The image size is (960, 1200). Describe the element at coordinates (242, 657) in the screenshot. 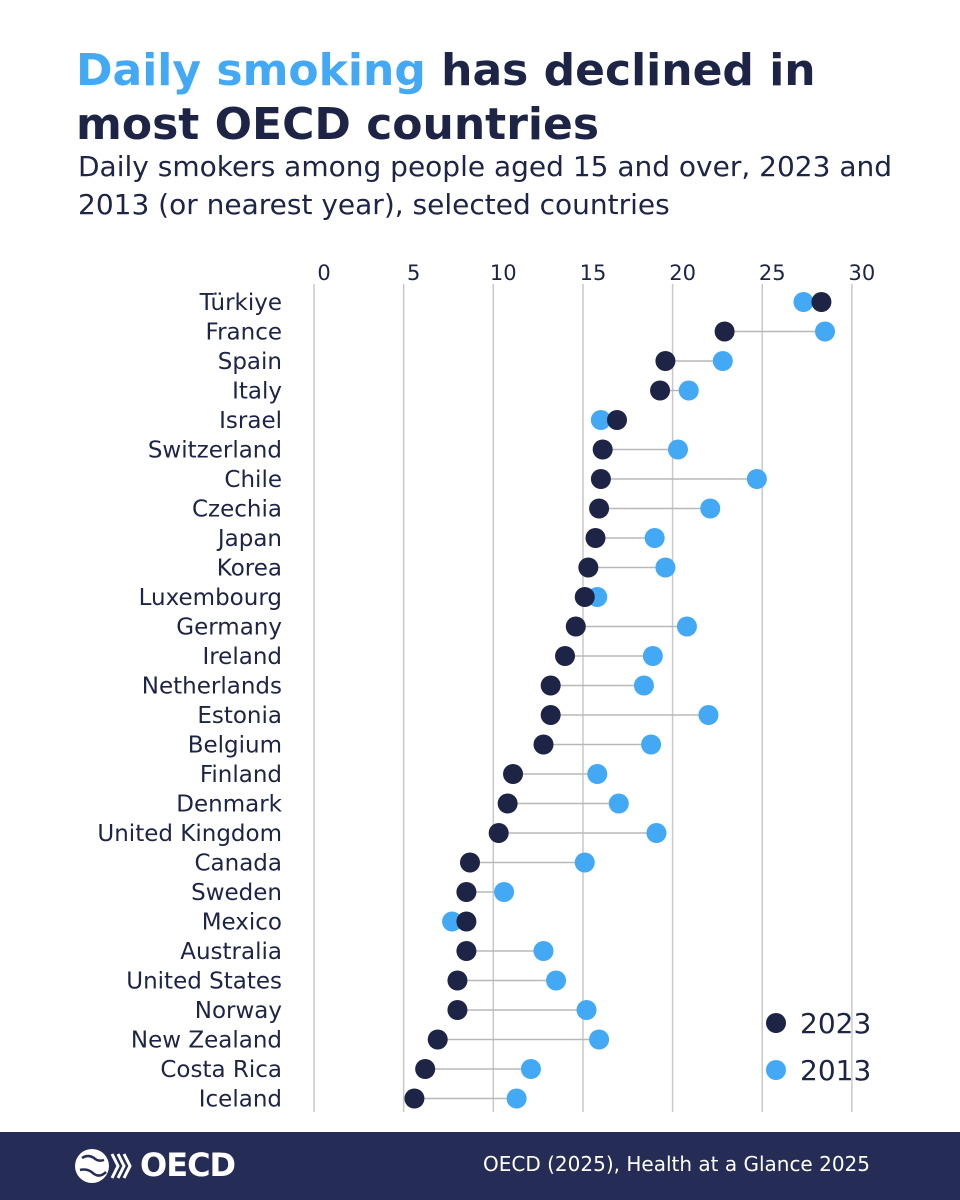

I see `category-label: Ireland` at that location.